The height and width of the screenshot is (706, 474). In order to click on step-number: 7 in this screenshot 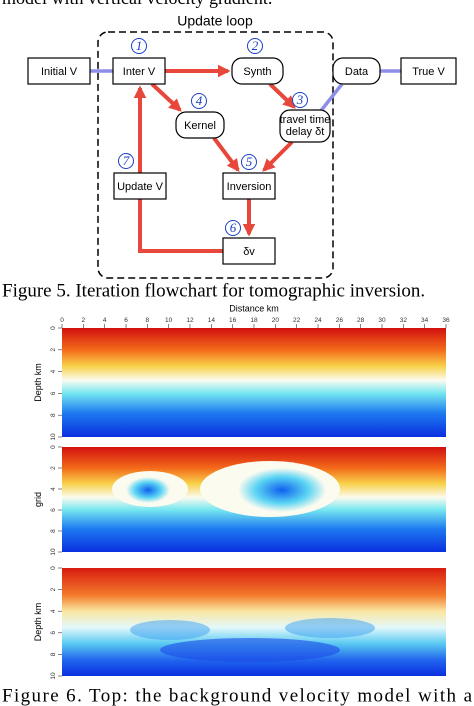, I will do `click(126, 160)`.